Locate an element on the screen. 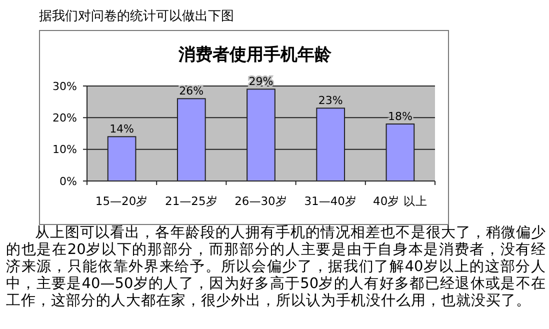 Image resolution: width=549 pixels, height=329 pixels. y-tick-label: 0% is located at coordinates (68, 181).